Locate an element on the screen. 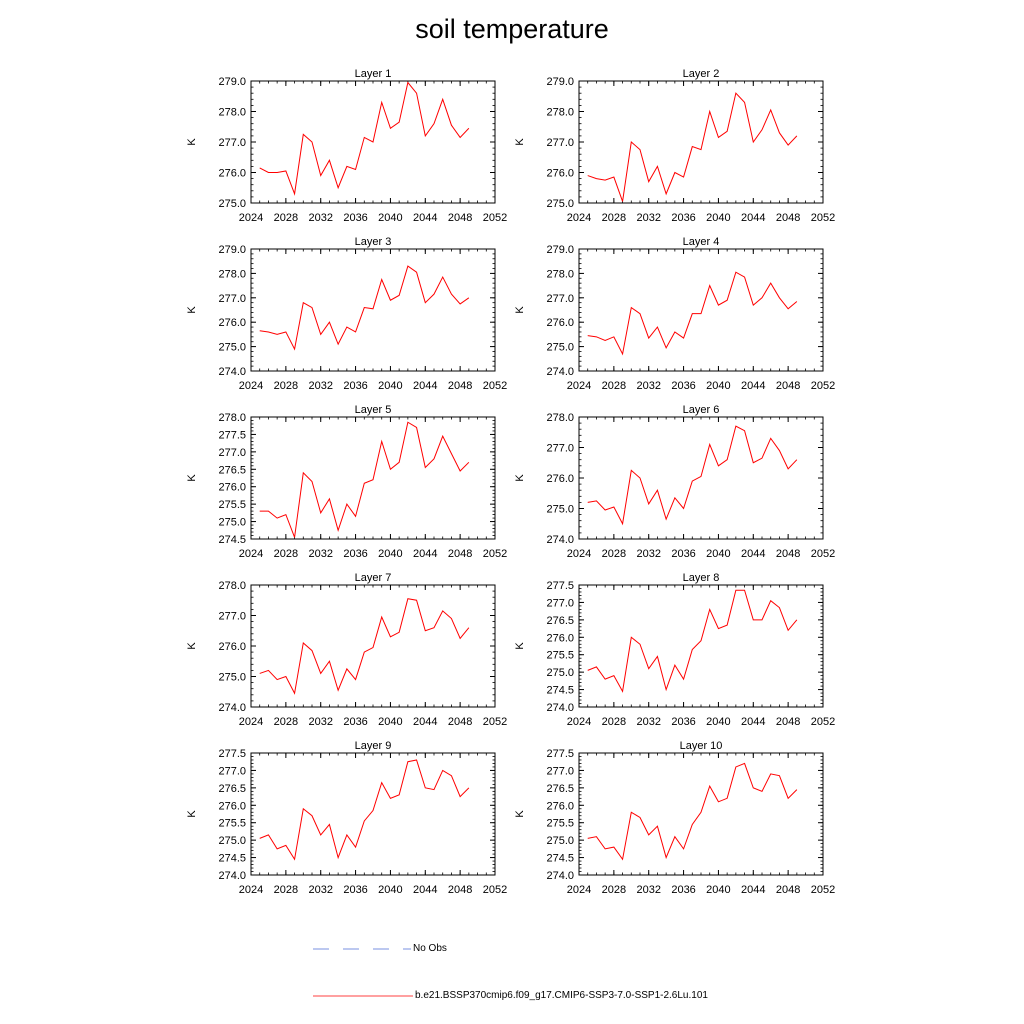 The height and width of the screenshot is (1024, 1024). panel-title: Layer 8 is located at coordinates (701, 578).